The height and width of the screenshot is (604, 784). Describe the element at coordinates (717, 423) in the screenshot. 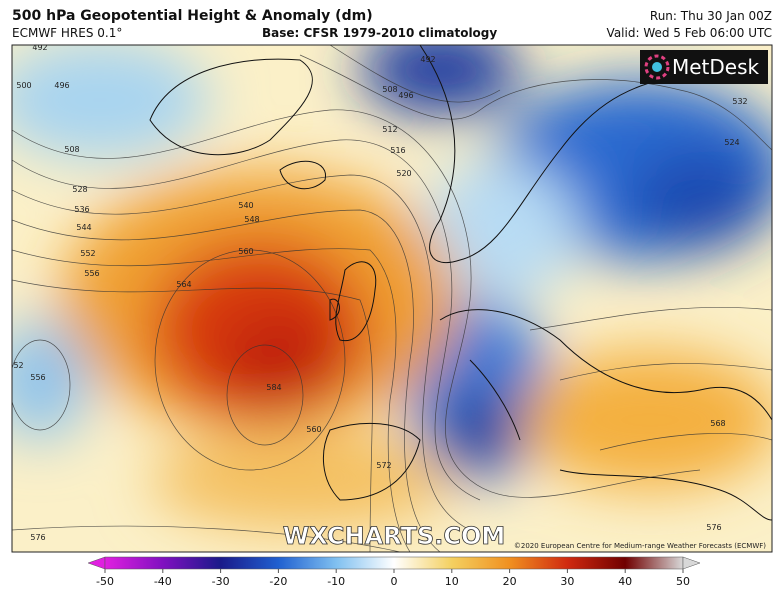

I see `contour-label: 568` at that location.